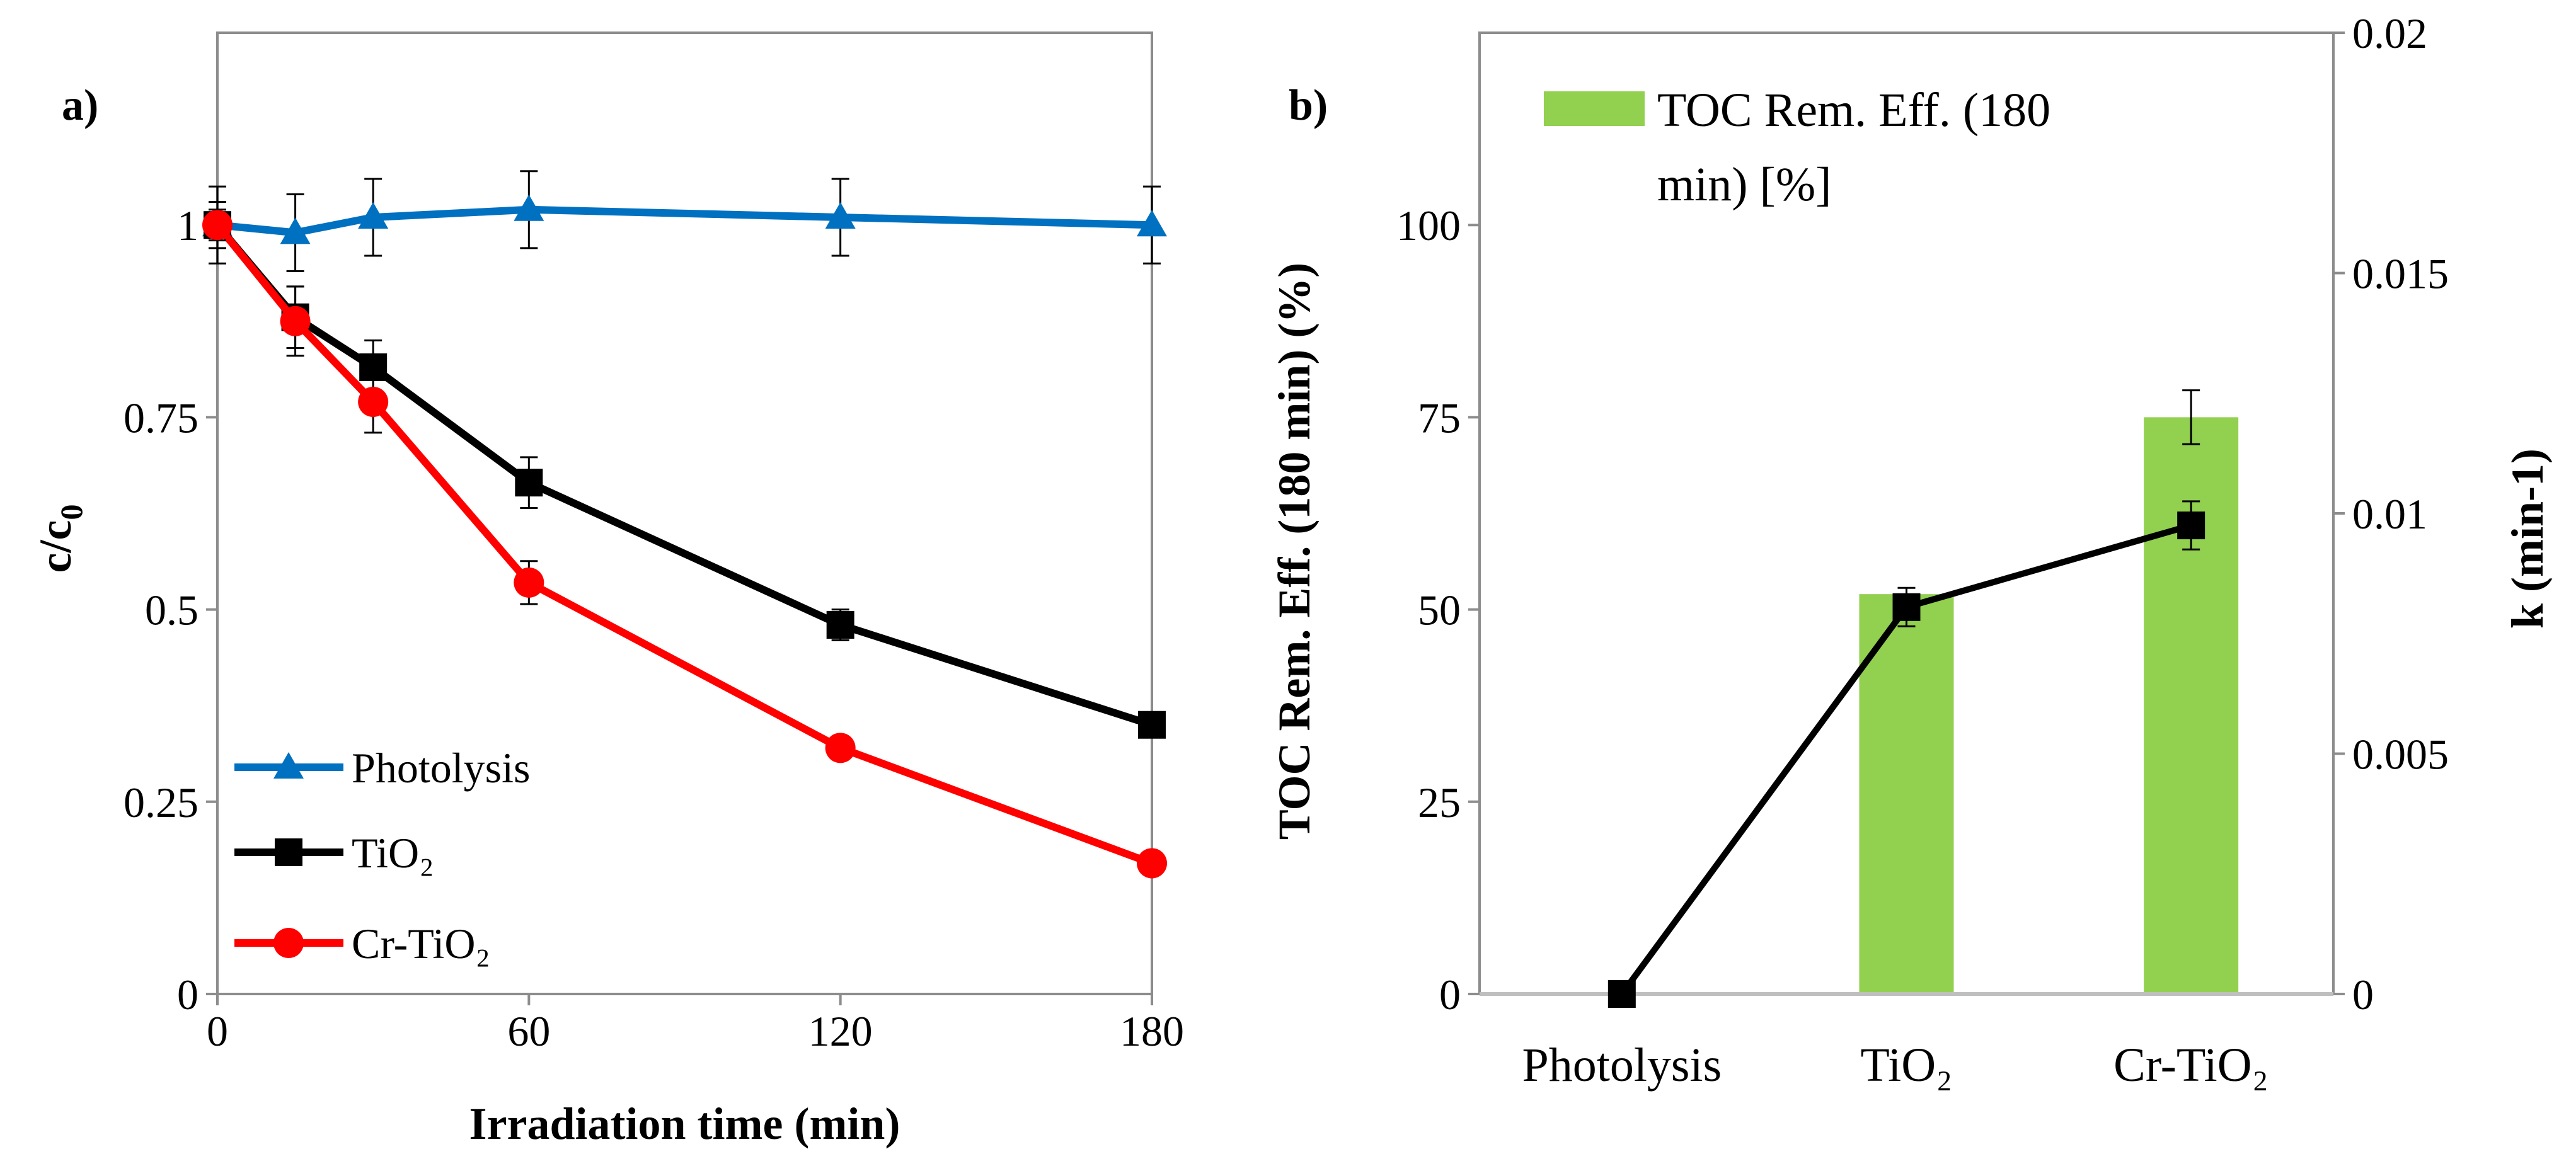 Image resolution: width=2576 pixels, height=1171 pixels. What do you see at coordinates (393, 853) in the screenshot?
I see `legend-label-tio: TiO₂` at bounding box center [393, 853].